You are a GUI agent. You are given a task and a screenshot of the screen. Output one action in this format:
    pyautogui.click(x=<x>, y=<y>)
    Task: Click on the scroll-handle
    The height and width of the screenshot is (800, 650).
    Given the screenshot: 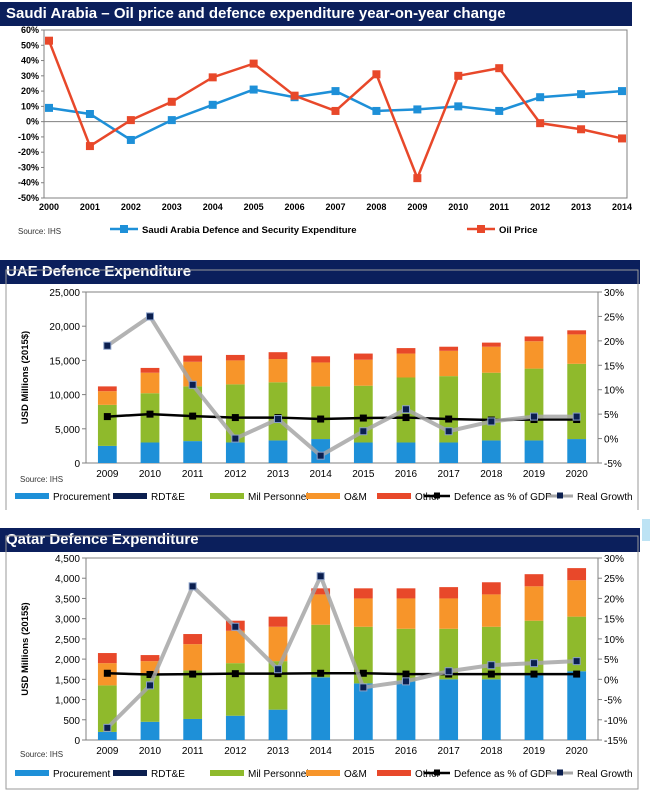 What is the action you would take?
    pyautogui.click(x=646, y=530)
    